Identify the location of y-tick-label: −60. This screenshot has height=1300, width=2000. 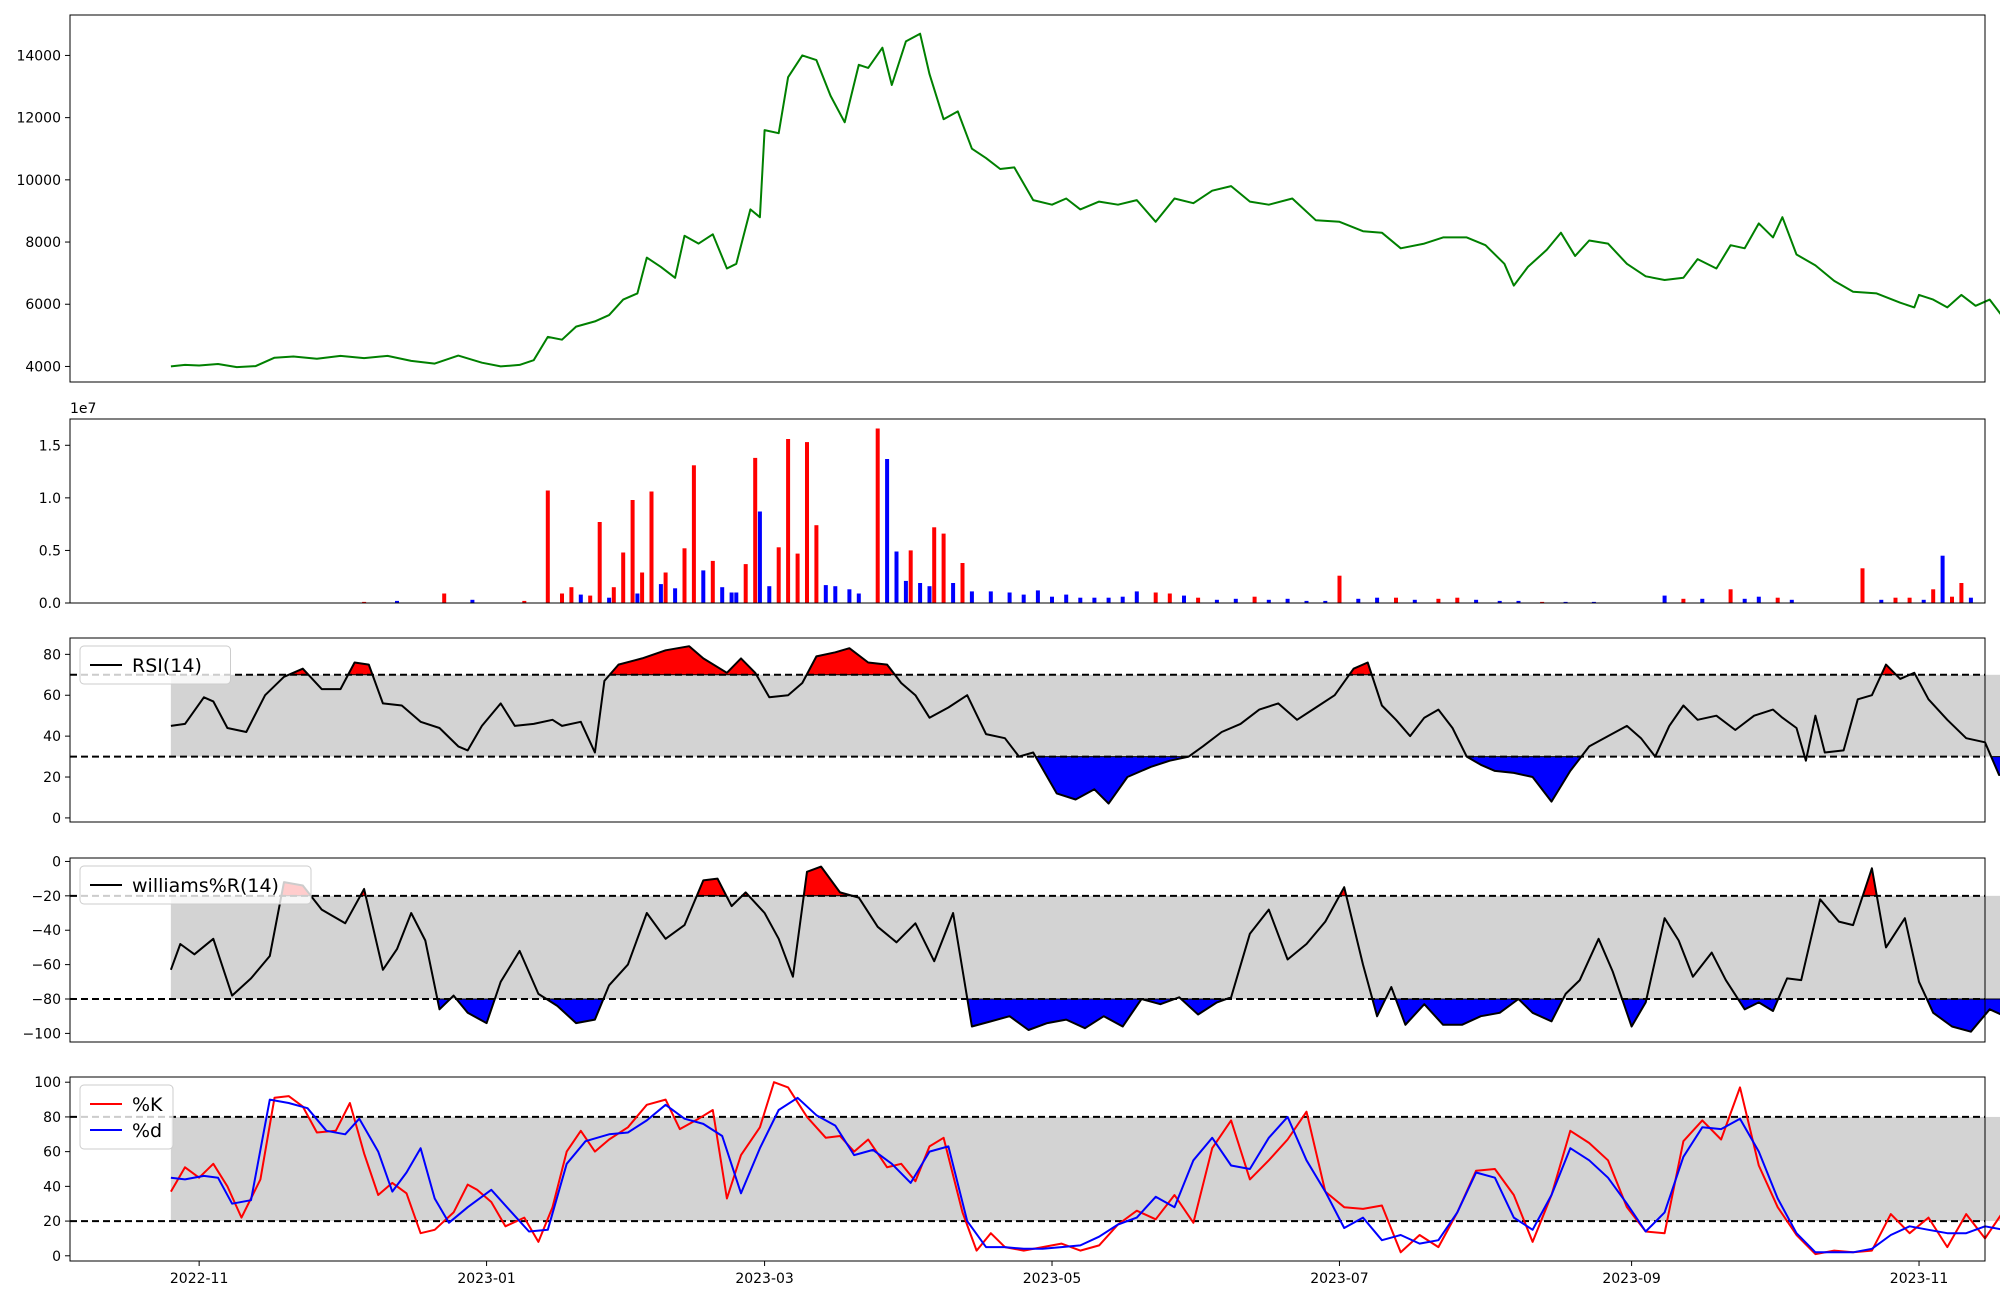
(46, 966).